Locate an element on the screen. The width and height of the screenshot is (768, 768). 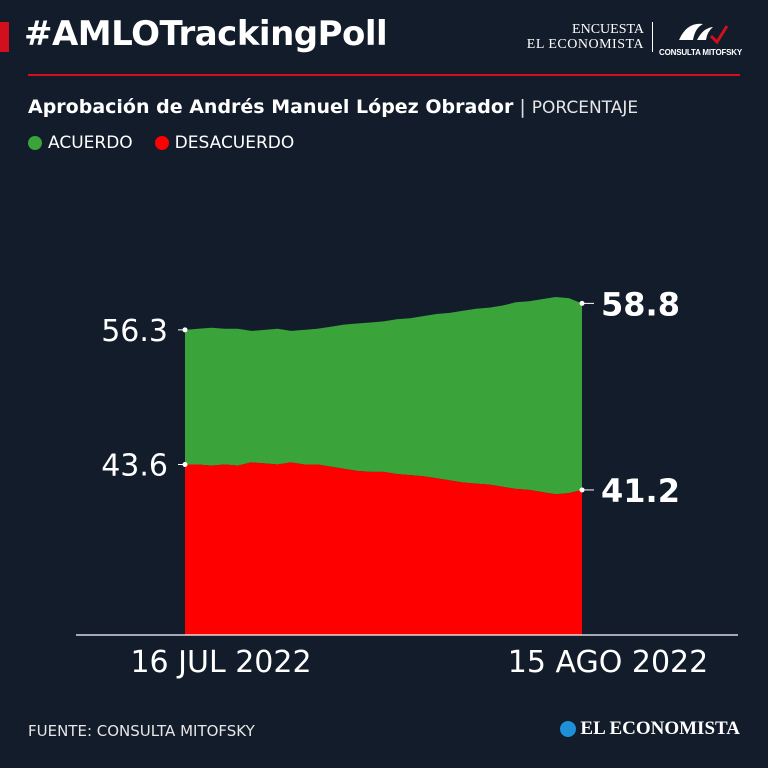
mitofsky-logo-caption: CONSULTA MITOFSKY is located at coordinates (700, 52).